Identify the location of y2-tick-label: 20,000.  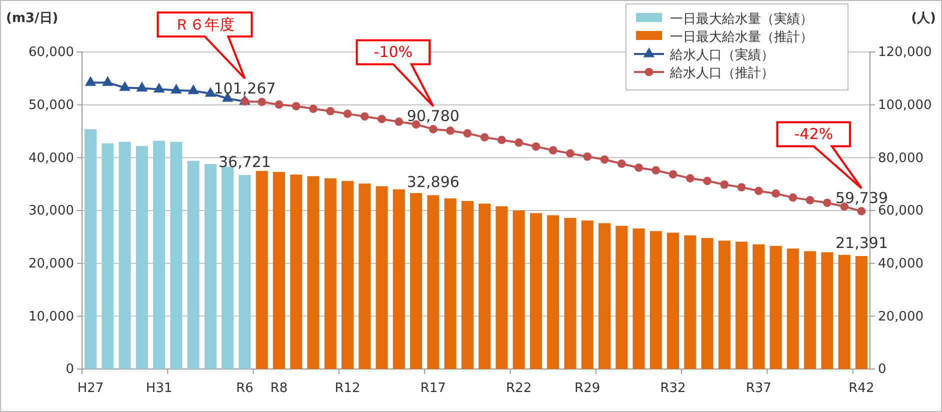
(901, 316).